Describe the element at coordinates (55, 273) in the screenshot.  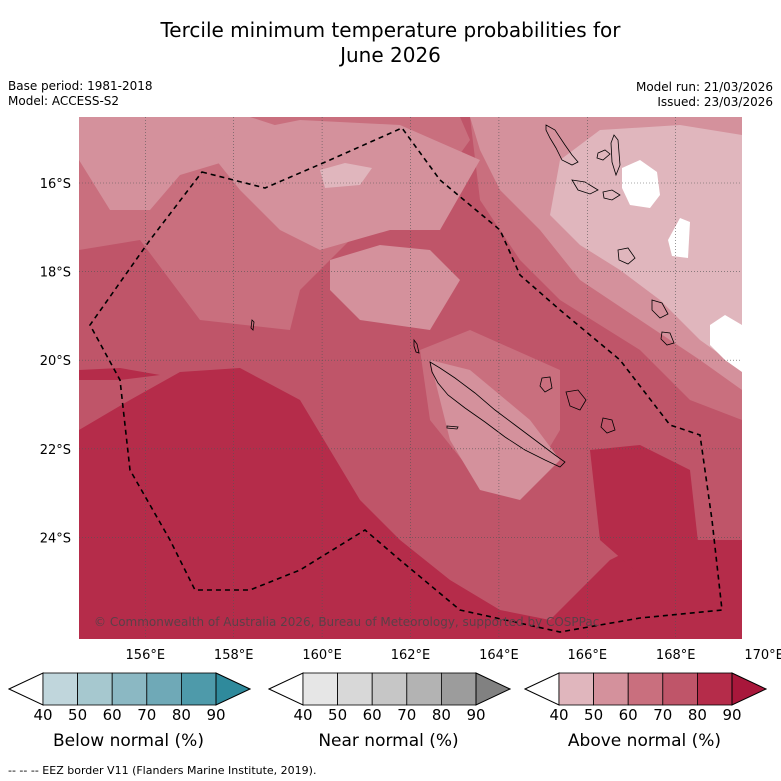
I see `lat-tick-label: 18°S` at that location.